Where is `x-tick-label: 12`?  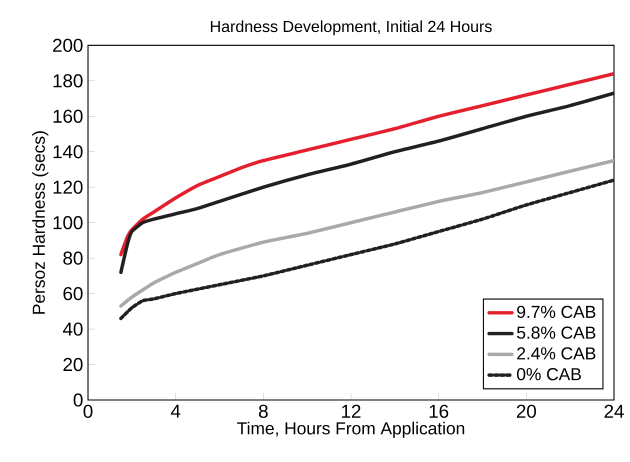 x-tick-label: 12 is located at coordinates (351, 411).